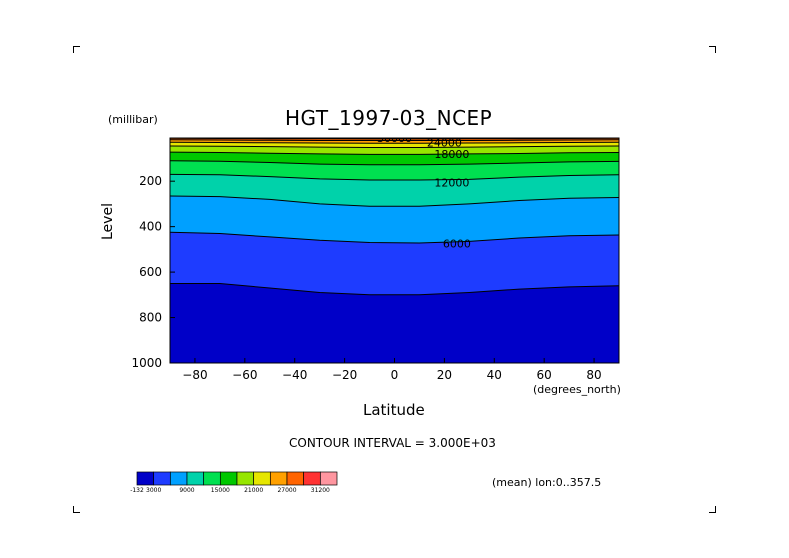 The image size is (789, 558). I want to click on y-tick-label: 800, so click(150, 318).